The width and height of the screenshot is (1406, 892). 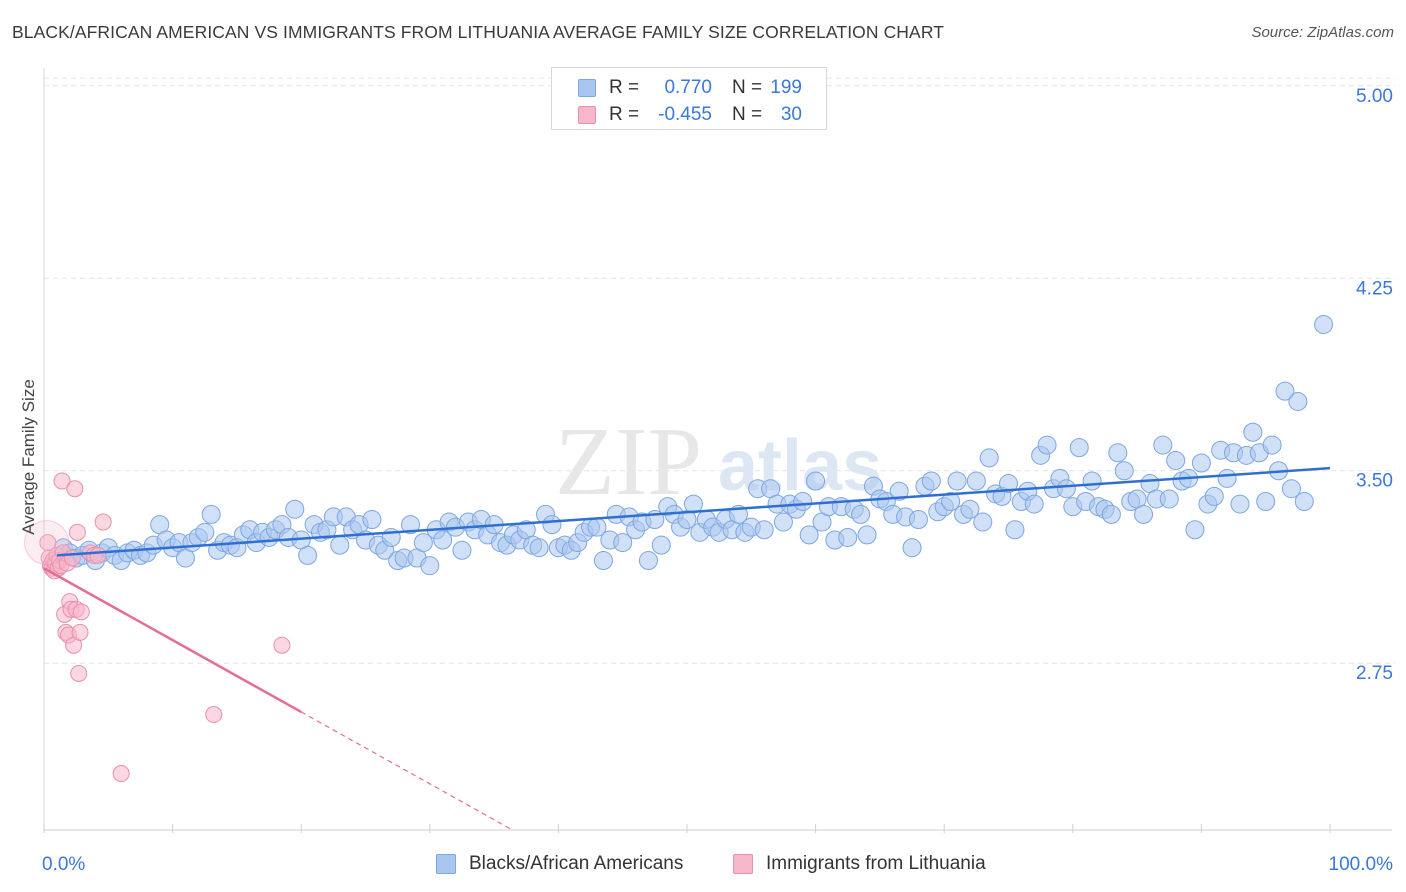 What do you see at coordinates (1361, 864) in the screenshot?
I see `x-tick-label: 100.0%` at bounding box center [1361, 864].